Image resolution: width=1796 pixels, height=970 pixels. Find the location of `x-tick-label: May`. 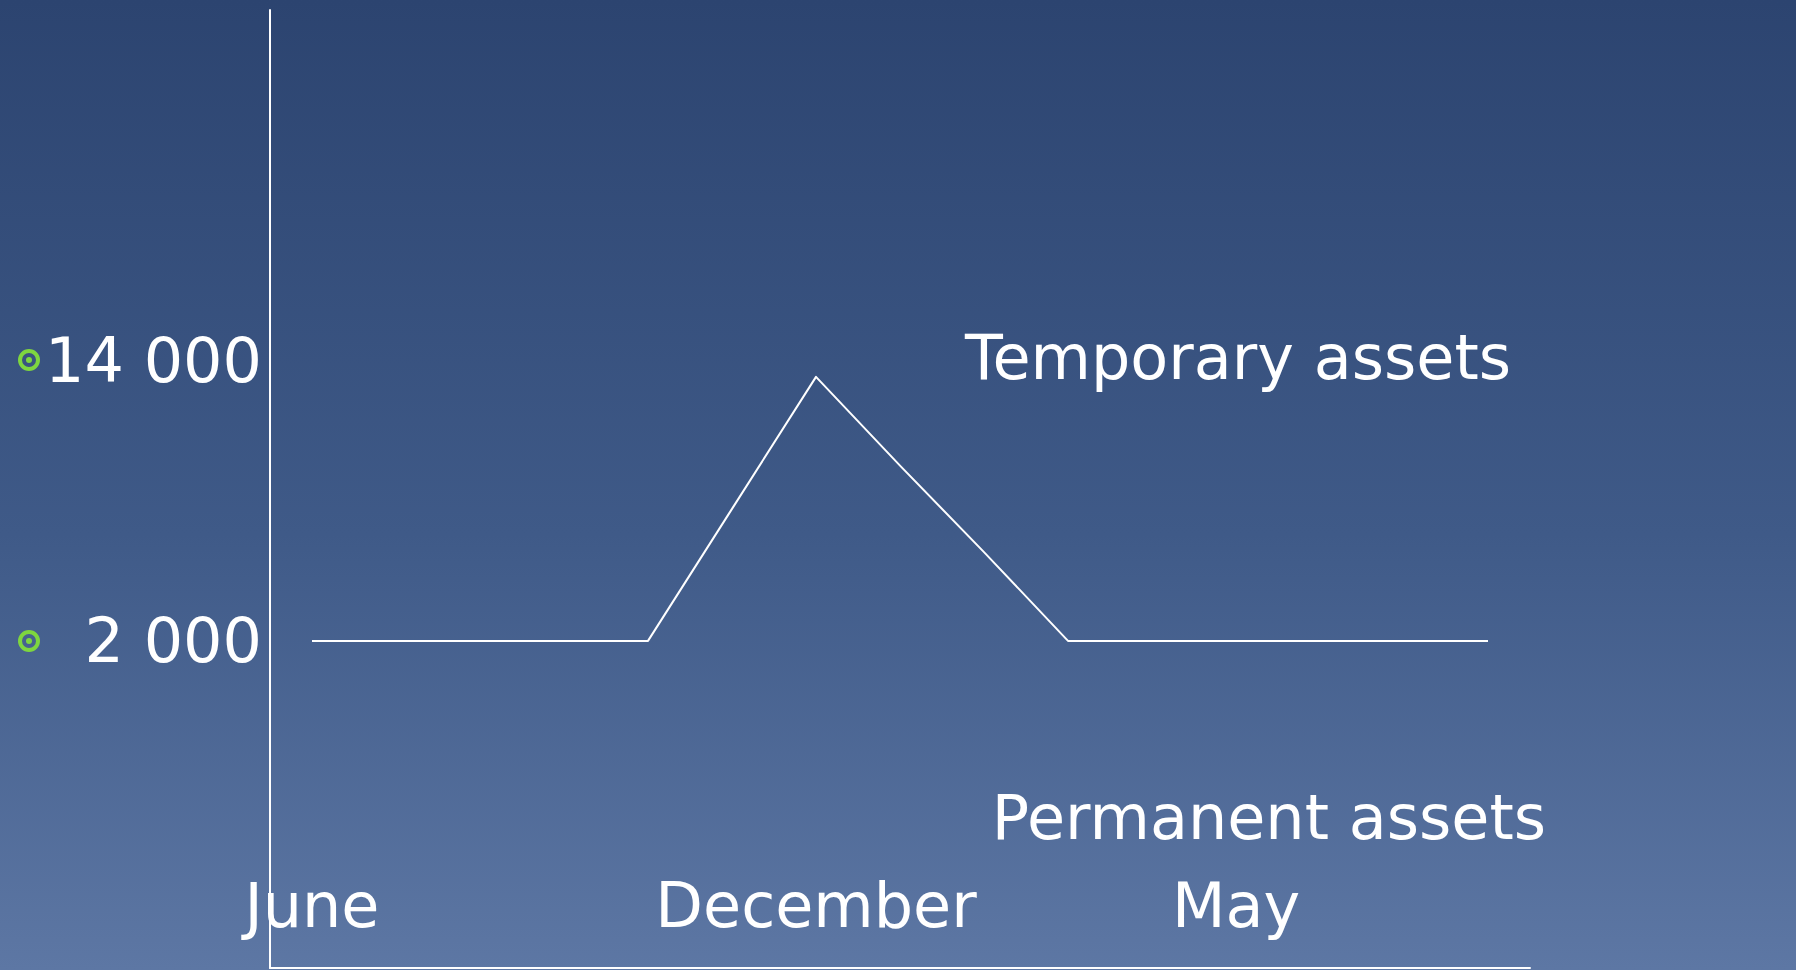

x-tick-label: May is located at coordinates (1236, 905).